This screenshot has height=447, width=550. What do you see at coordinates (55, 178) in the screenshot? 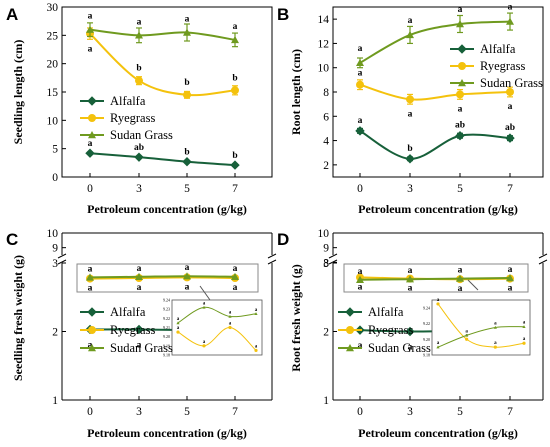
I see `y-tick-label: 0` at bounding box center [55, 178].